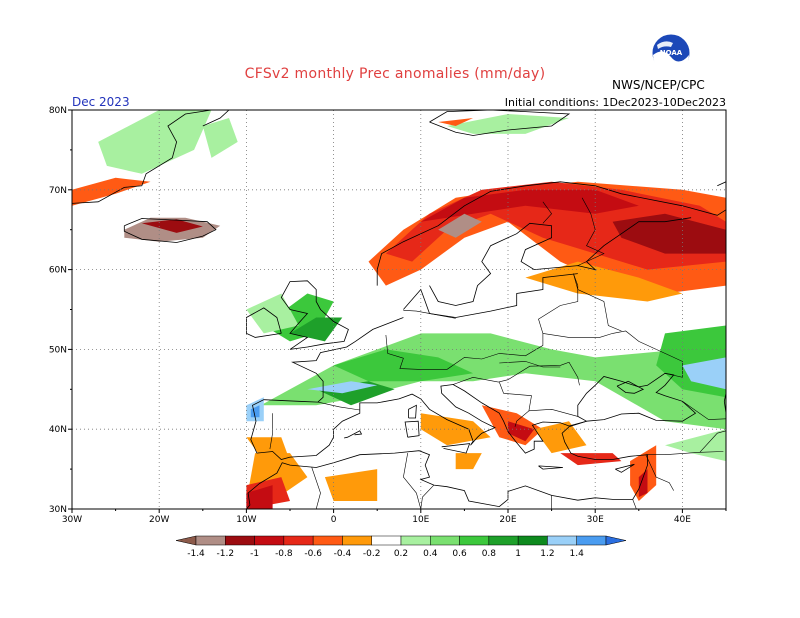 This screenshot has width=800, height=618. Describe the element at coordinates (595, 520) in the screenshot. I see `lon-tick-label: 30E` at that location.